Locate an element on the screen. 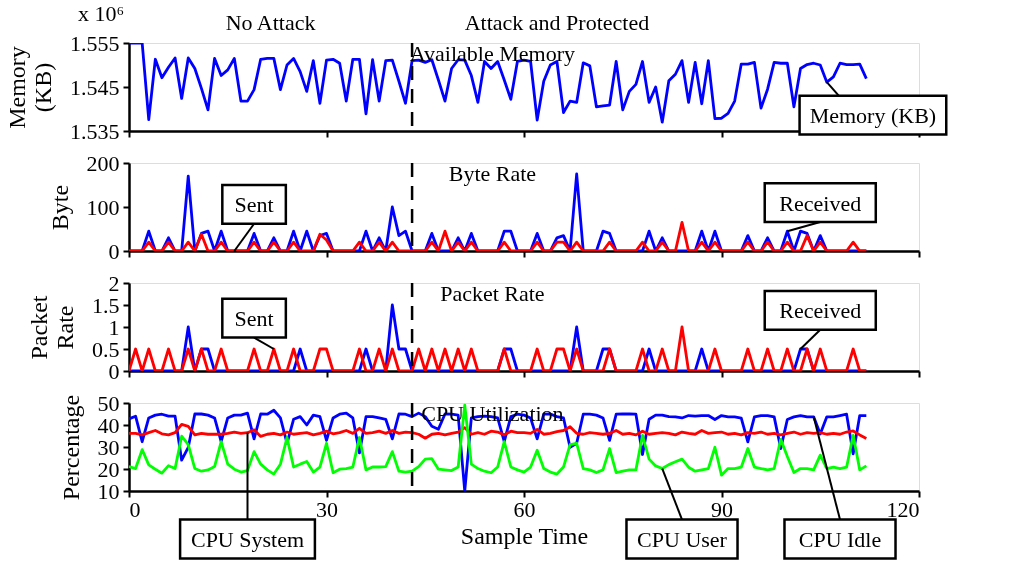  text: No Attack is located at coordinates (270, 22).